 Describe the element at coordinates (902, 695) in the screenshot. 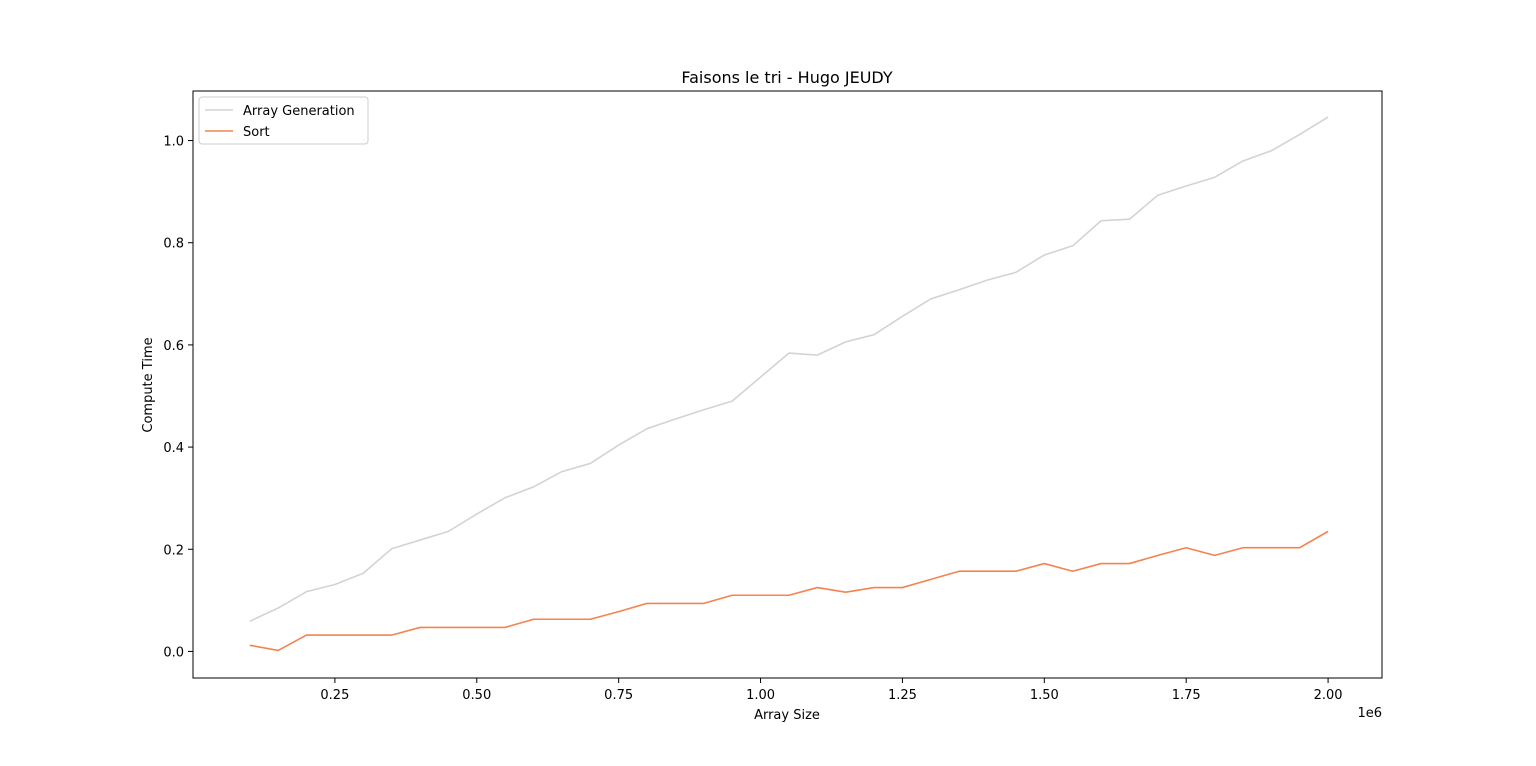

I see `x-tick-label: 1.25` at that location.